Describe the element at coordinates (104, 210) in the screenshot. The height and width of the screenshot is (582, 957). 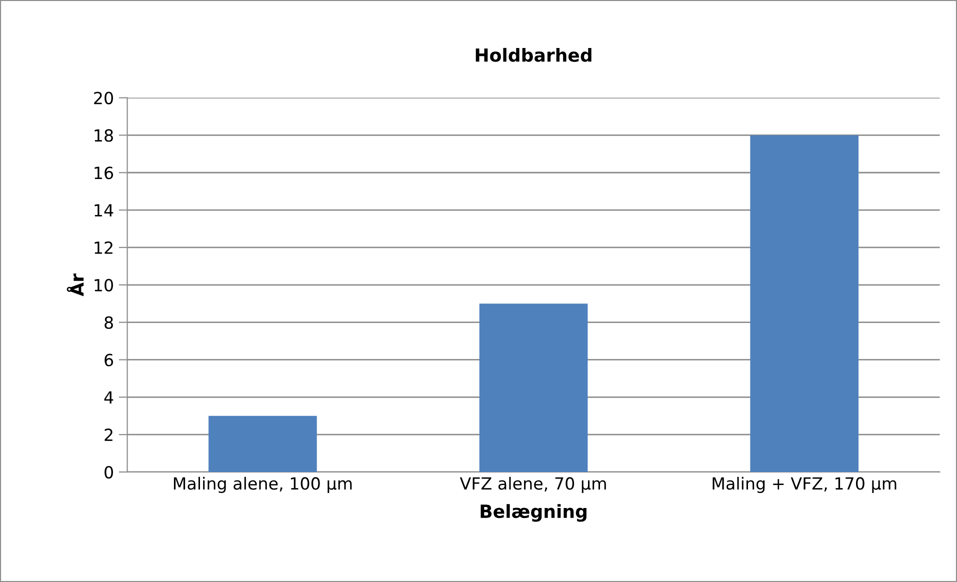
I see `y-tick-label: 14` at that location.